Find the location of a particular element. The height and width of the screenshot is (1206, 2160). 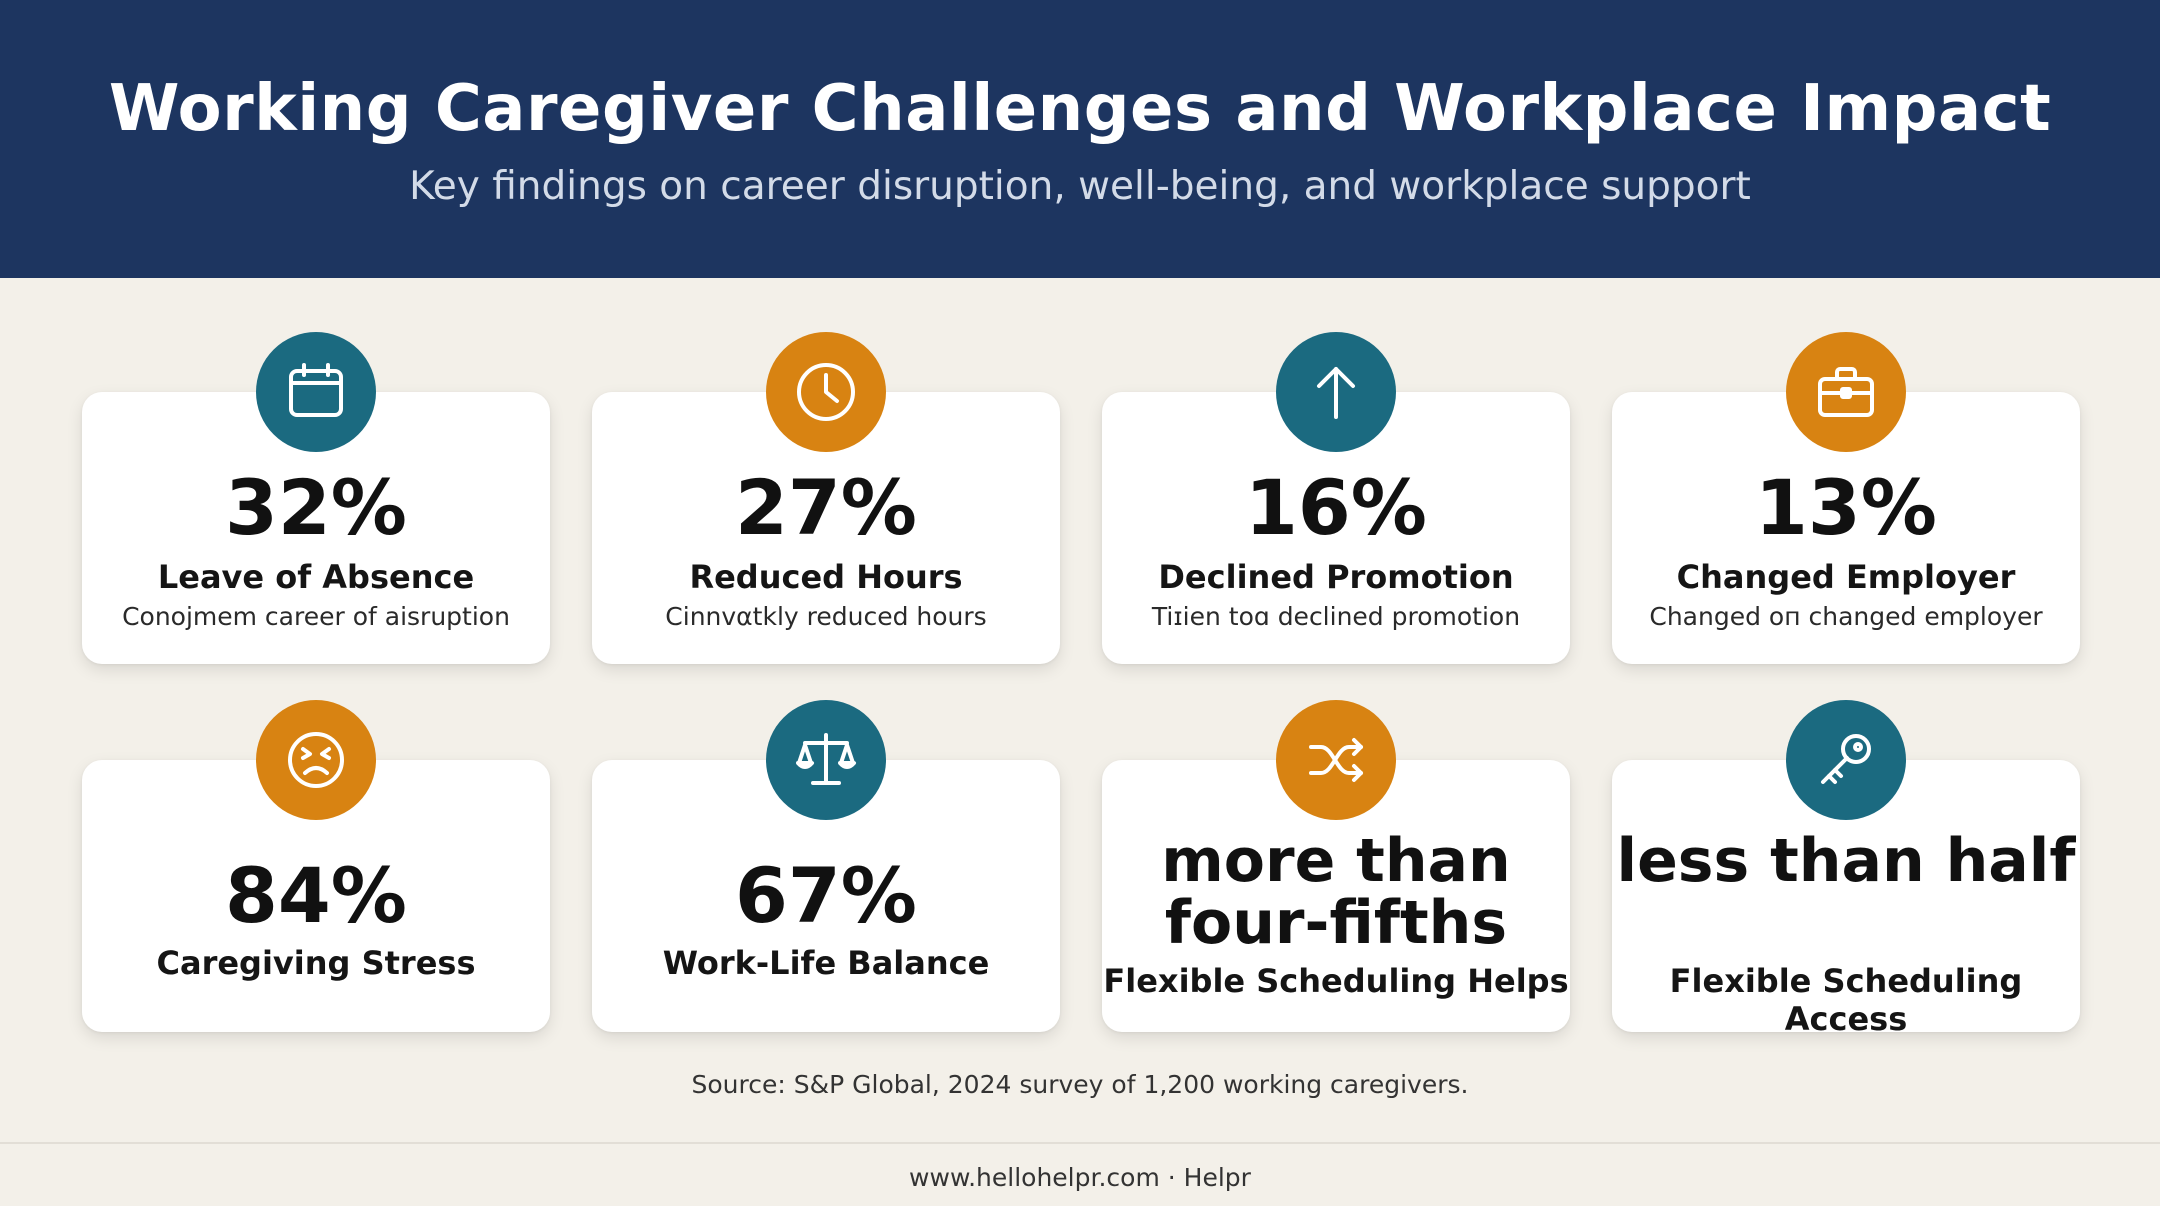

clock-icon is located at coordinates (826, 392).